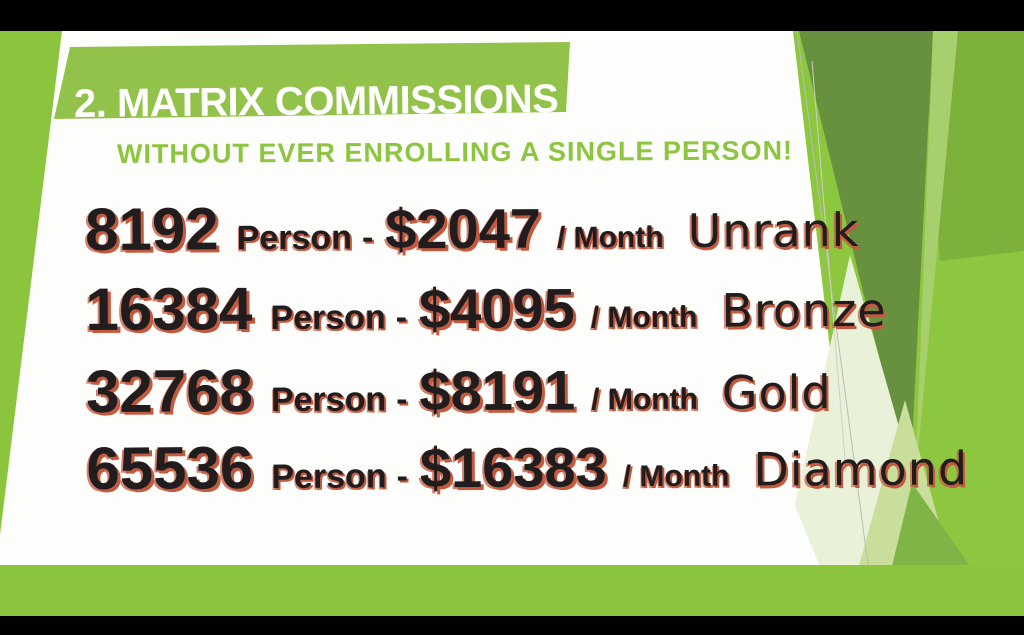  I want to click on slide-subtitle: WITHOUT EVER ENROLLING A SINGLE PERSON!, so click(455, 152).